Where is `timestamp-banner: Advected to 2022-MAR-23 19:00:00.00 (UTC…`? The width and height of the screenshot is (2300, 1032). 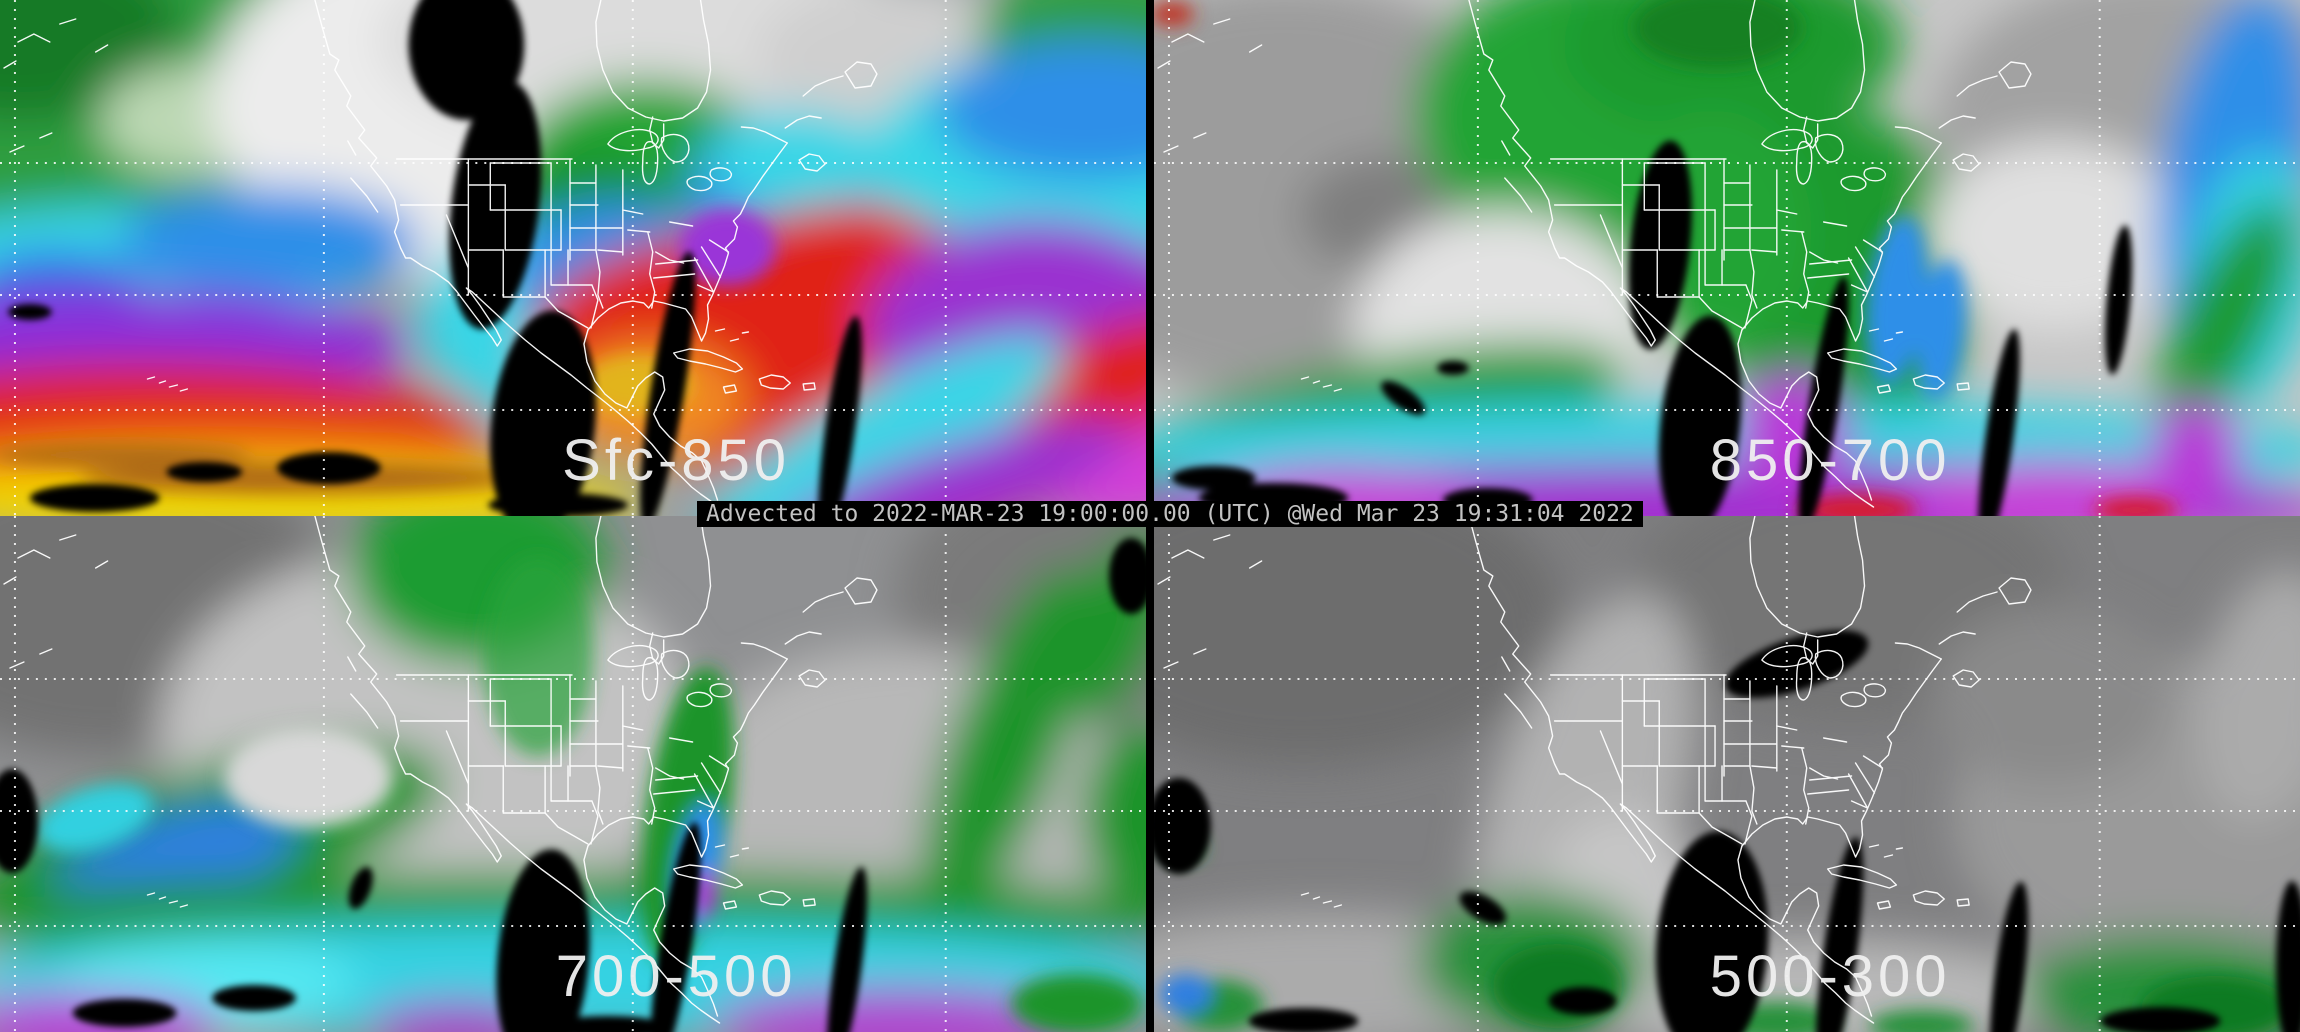 timestamp-banner: Advected to 2022-MAR-23 19:00:00.00 (UTC… is located at coordinates (1170, 514).